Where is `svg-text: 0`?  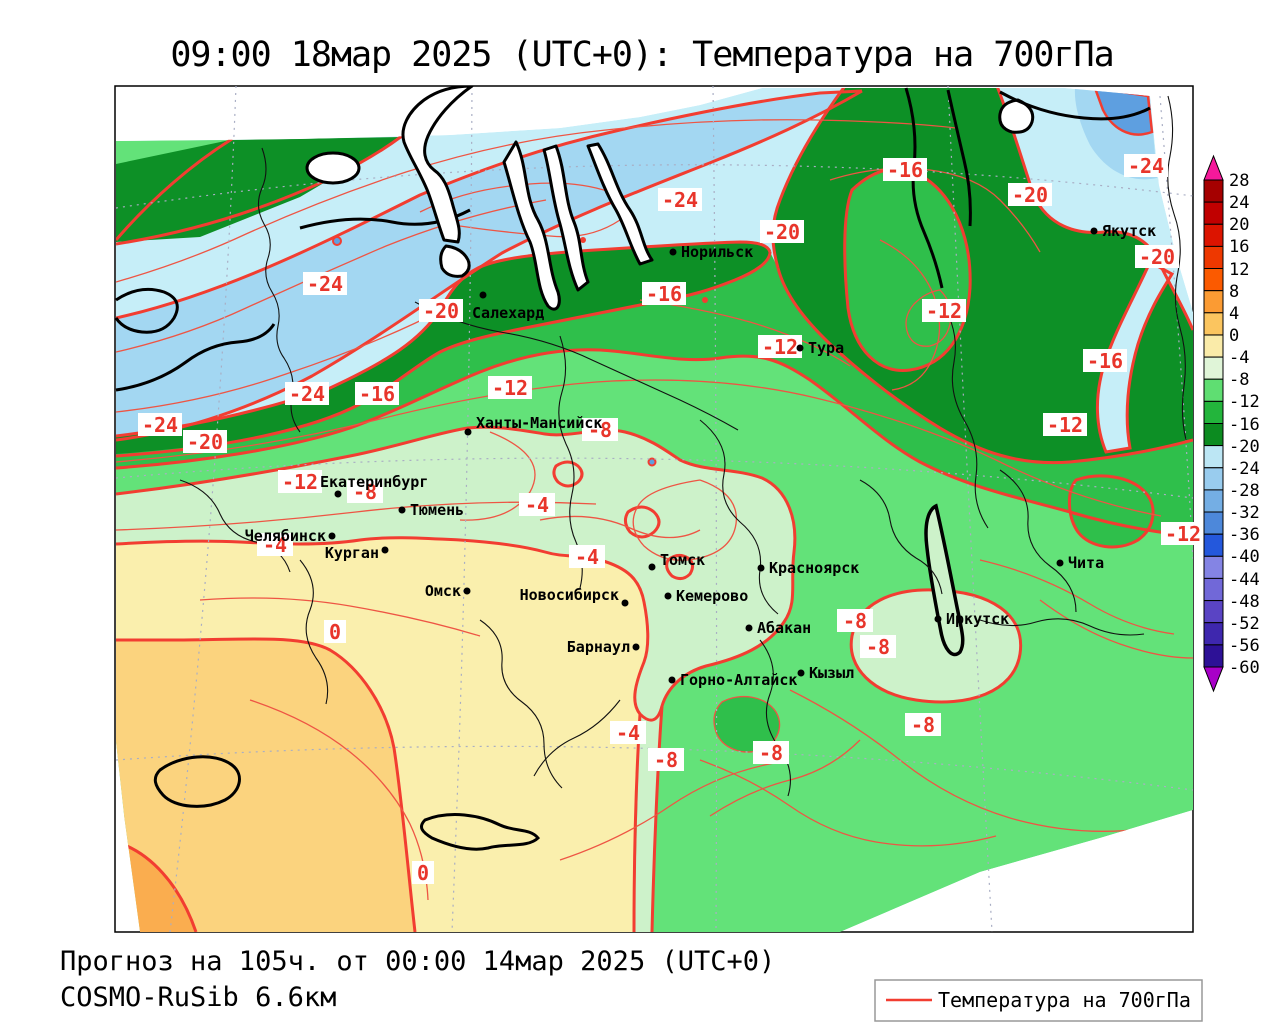
svg-text: 0 is located at coordinates (335, 632).